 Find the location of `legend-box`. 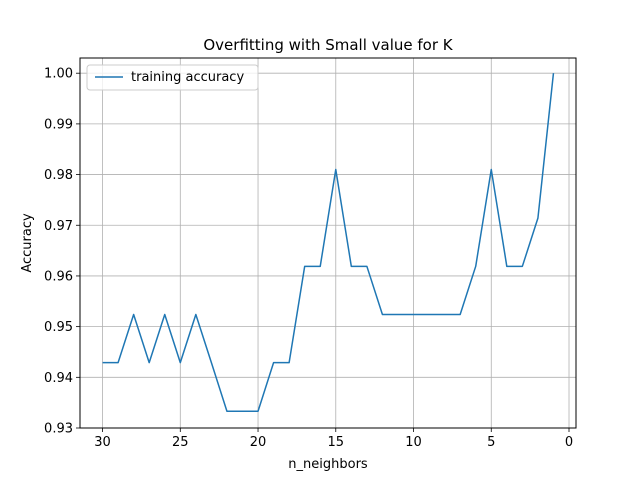

legend-box is located at coordinates (172, 77).